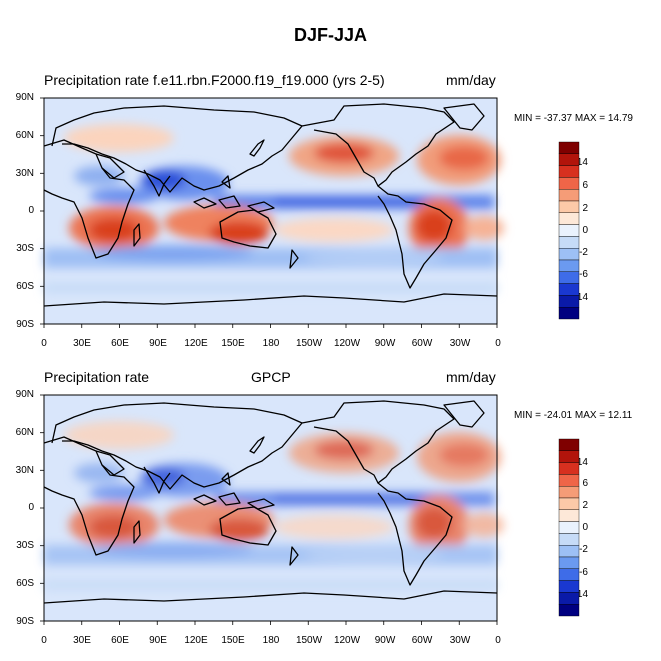  I want to click on panel-2-subtitle: GPCP, so click(271, 377).